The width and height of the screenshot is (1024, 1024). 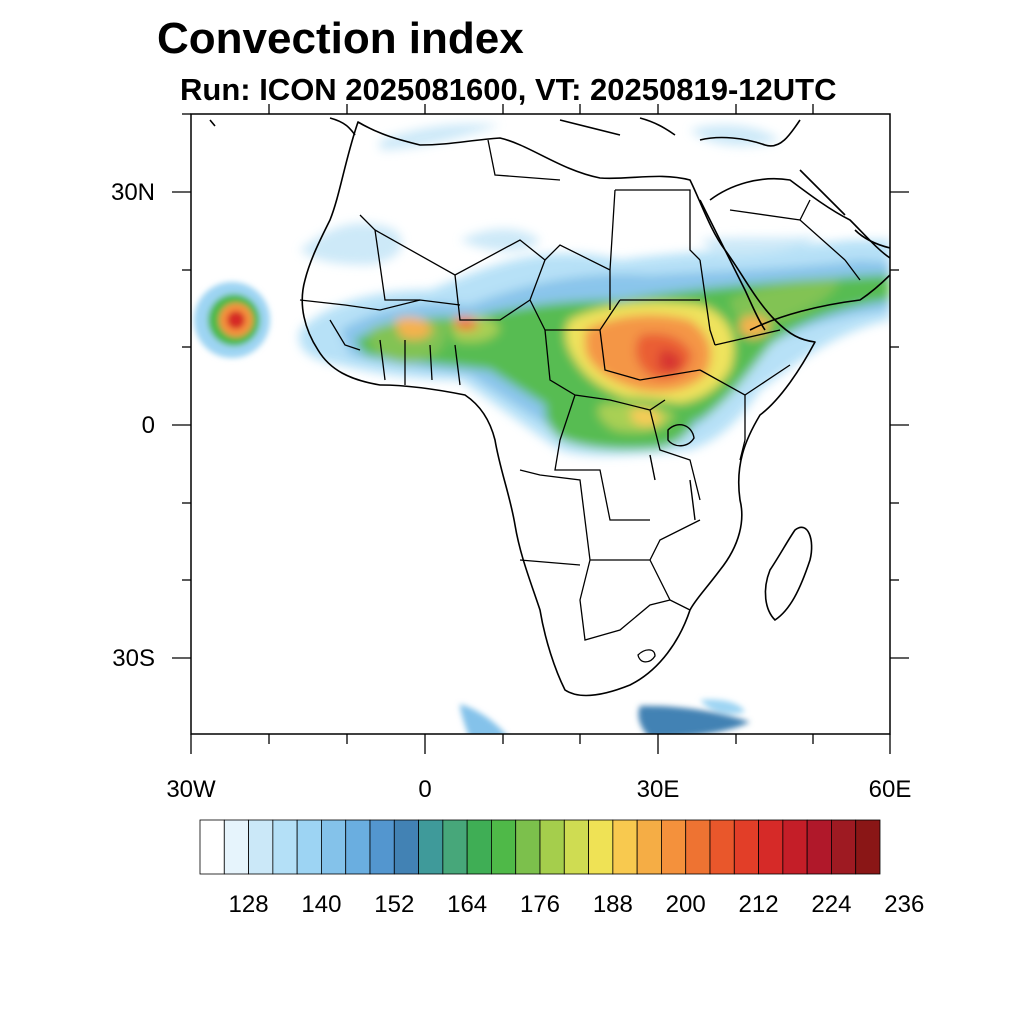 I want to click on lakes, so click(x=672, y=472).